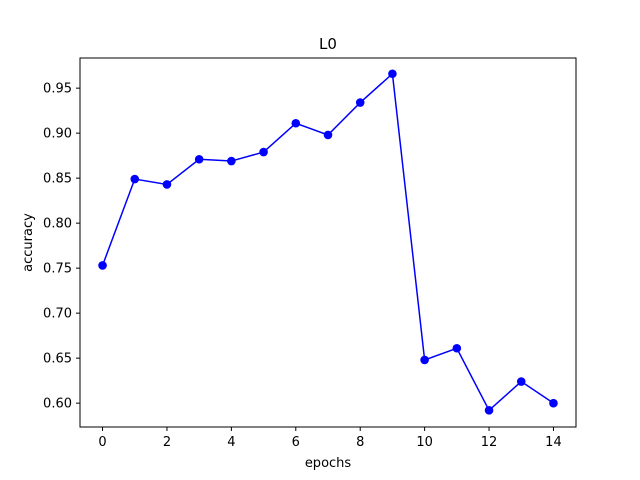  Describe the element at coordinates (167, 442) in the screenshot. I see `x-tick-label: 2` at that location.